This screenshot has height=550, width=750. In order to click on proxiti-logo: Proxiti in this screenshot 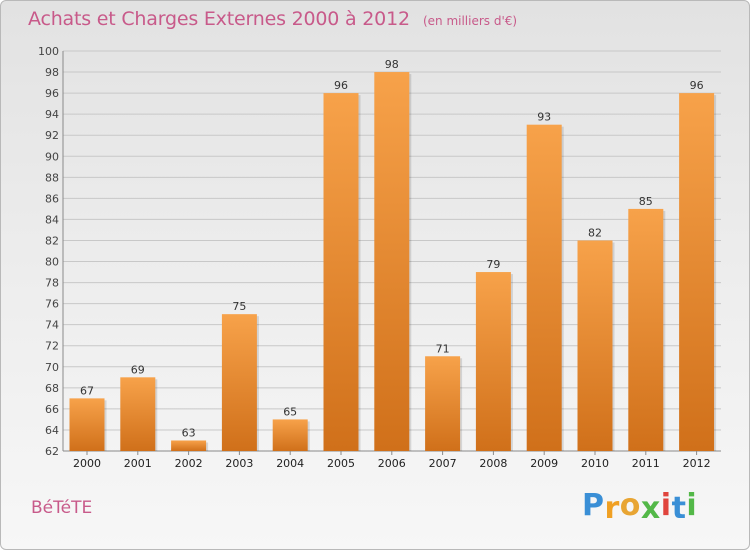, I will do `click(640, 507)`.